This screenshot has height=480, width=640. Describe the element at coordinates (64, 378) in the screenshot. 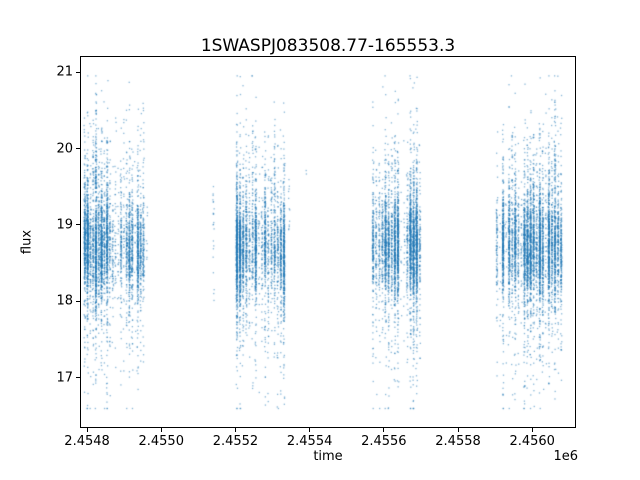

I see `y-tick-label: 17` at that location.